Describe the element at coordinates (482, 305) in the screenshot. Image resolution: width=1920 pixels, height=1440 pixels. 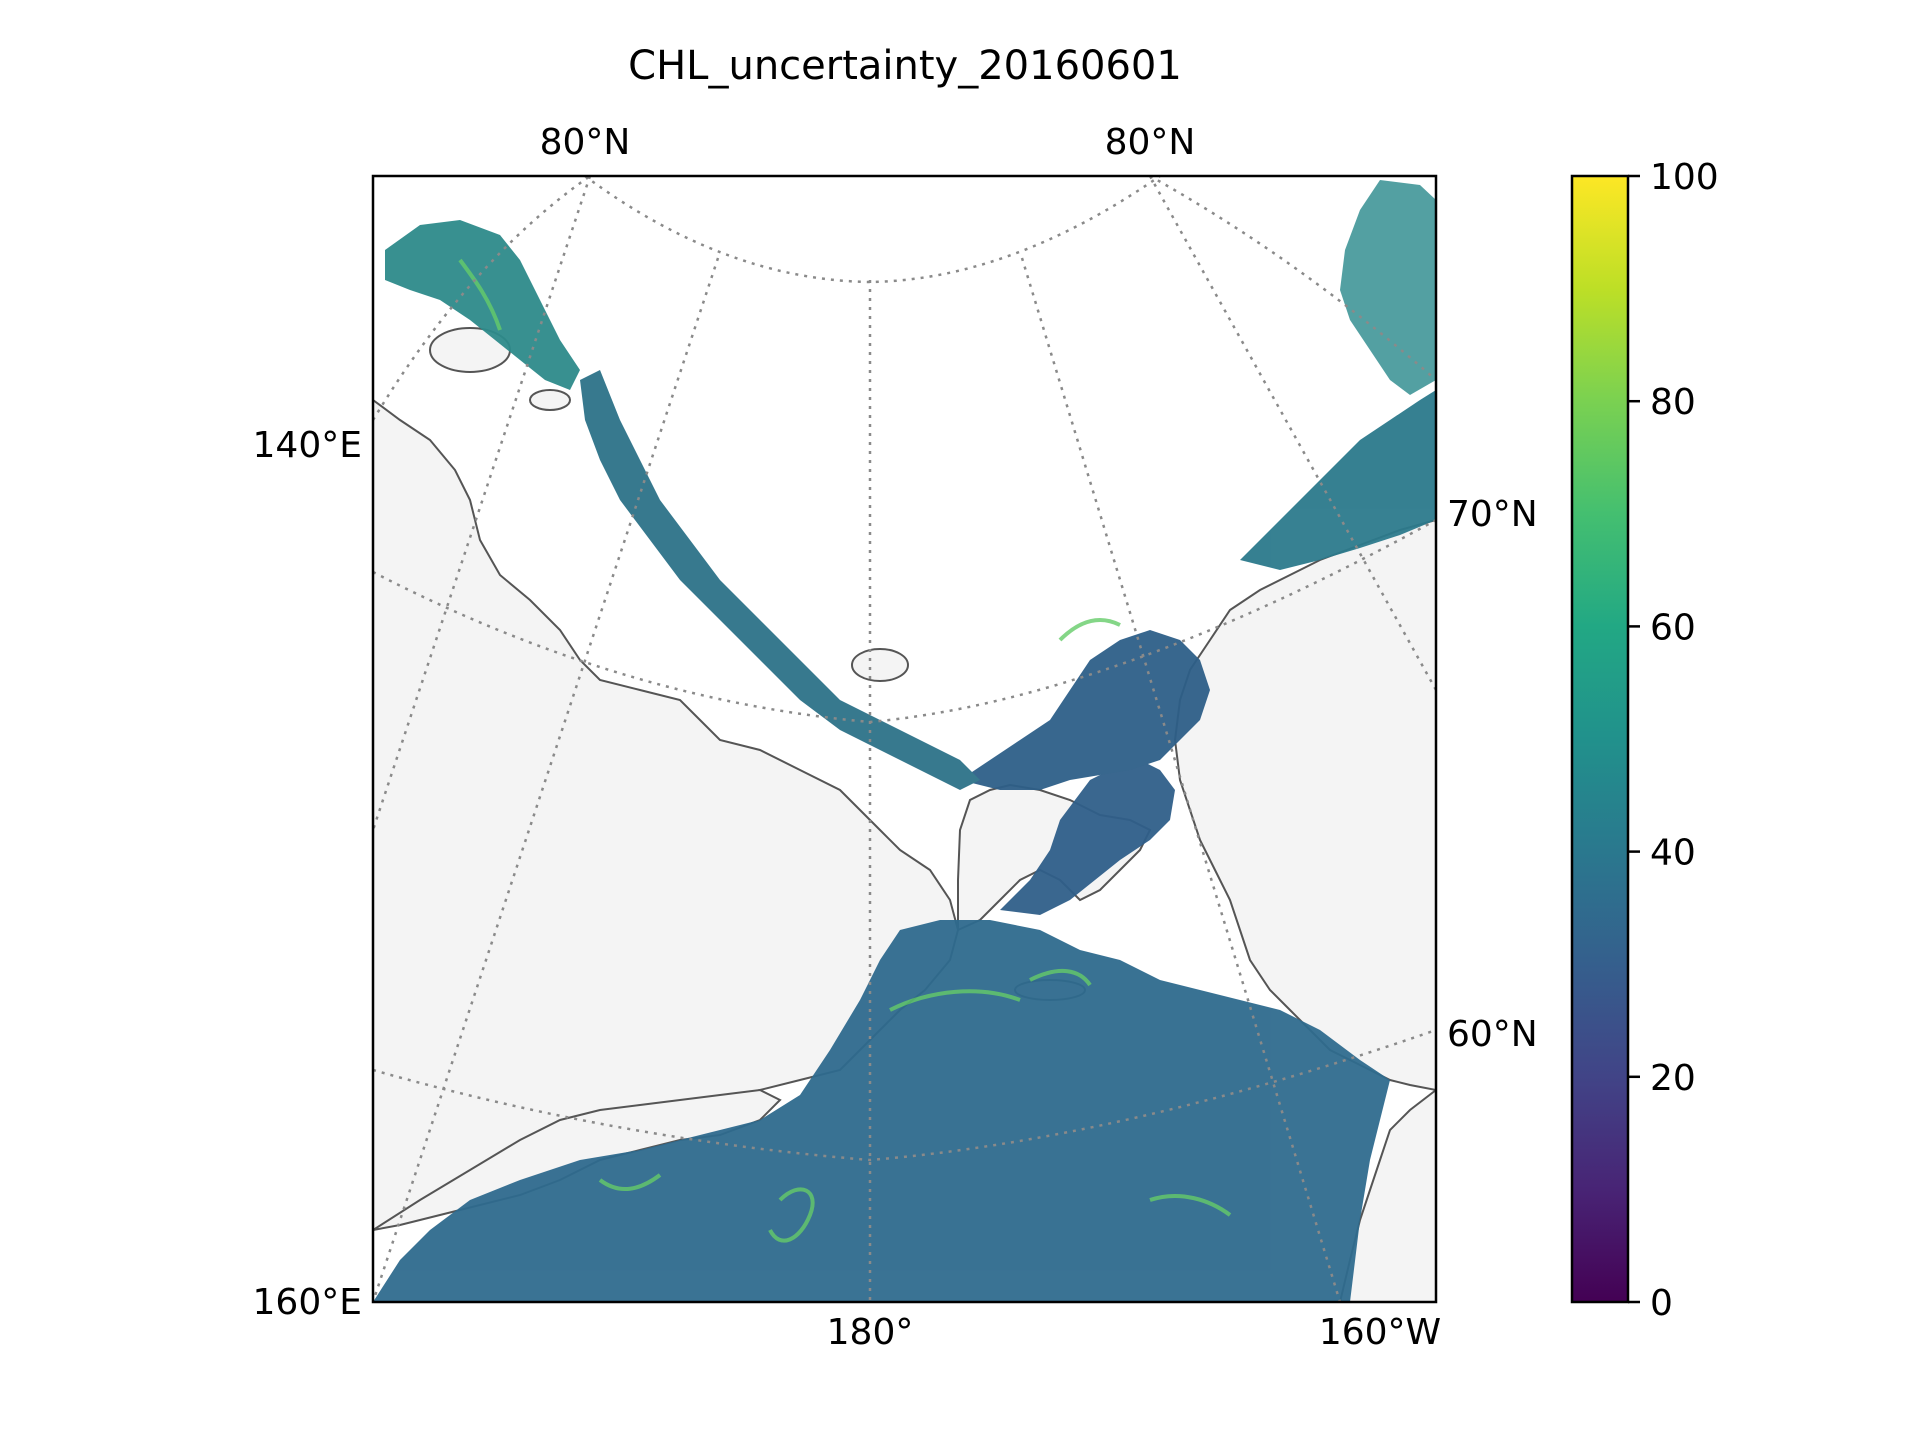
I see `data-laptev` at that location.